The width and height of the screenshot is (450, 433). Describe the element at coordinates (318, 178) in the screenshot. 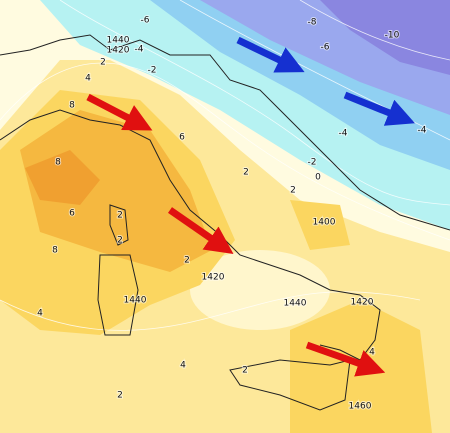

I see `contour-label: 0` at that location.